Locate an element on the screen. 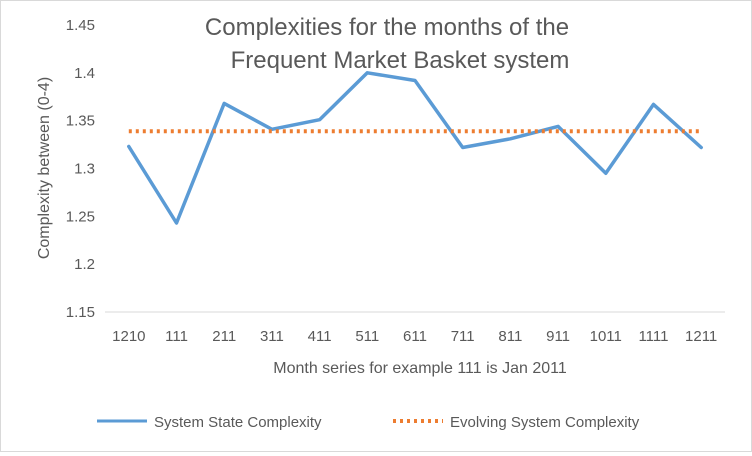 This screenshot has width=752, height=456. x-tick-label: 1011 is located at coordinates (606, 336).